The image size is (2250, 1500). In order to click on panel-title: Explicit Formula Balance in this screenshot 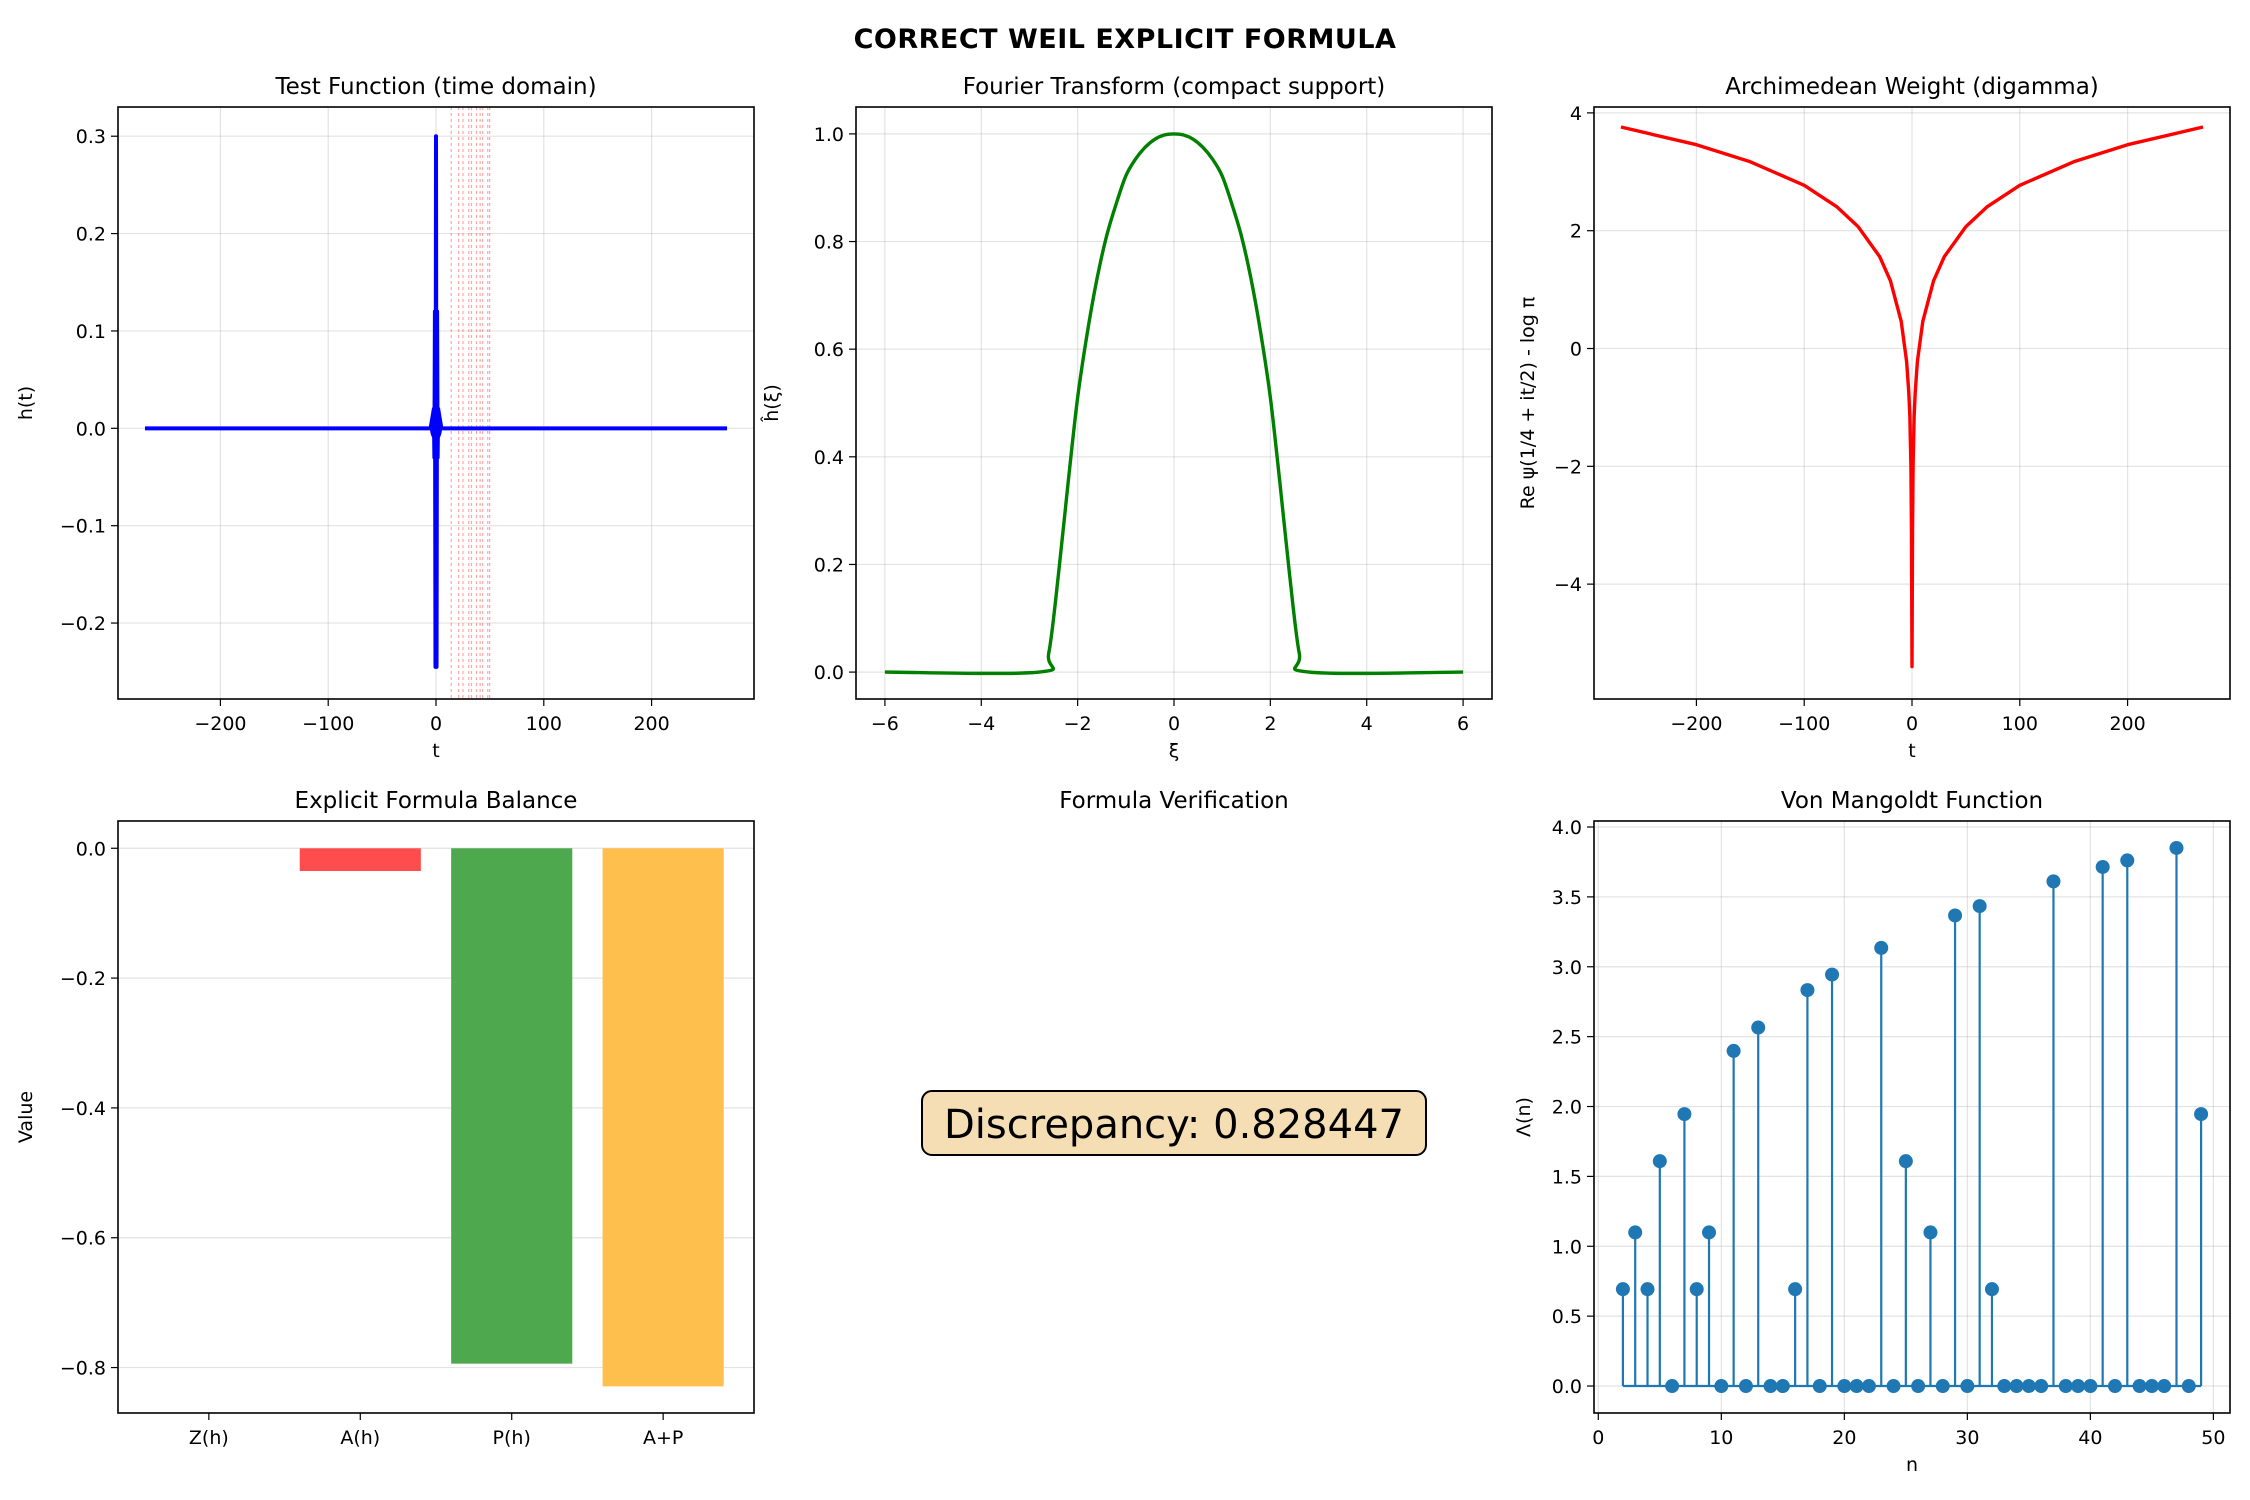, I will do `click(436, 801)`.